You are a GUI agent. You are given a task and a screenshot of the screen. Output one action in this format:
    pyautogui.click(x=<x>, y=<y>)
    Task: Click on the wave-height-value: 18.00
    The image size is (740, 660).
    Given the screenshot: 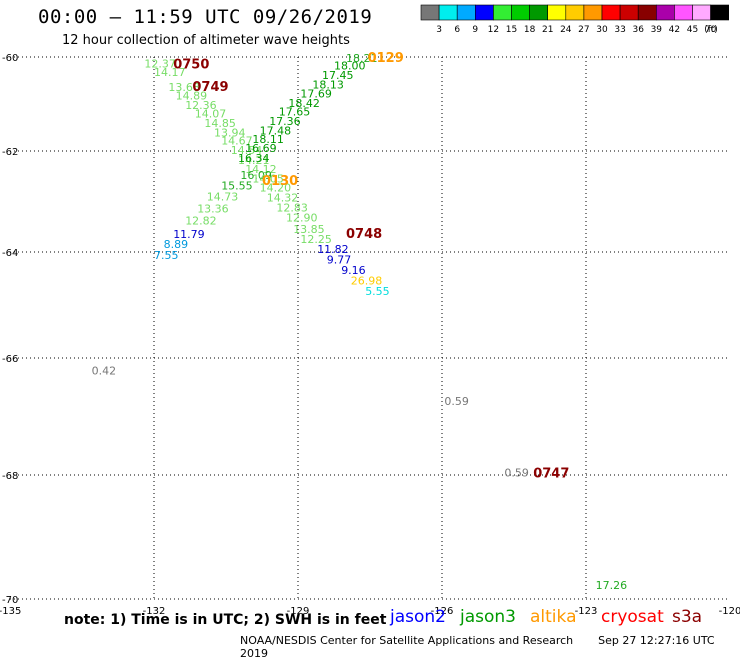 What is the action you would take?
    pyautogui.click(x=350, y=66)
    